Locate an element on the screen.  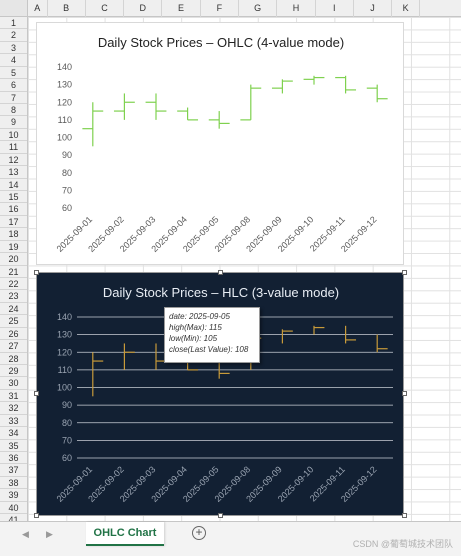
column-header-d: D is located at coordinates (143, 8).